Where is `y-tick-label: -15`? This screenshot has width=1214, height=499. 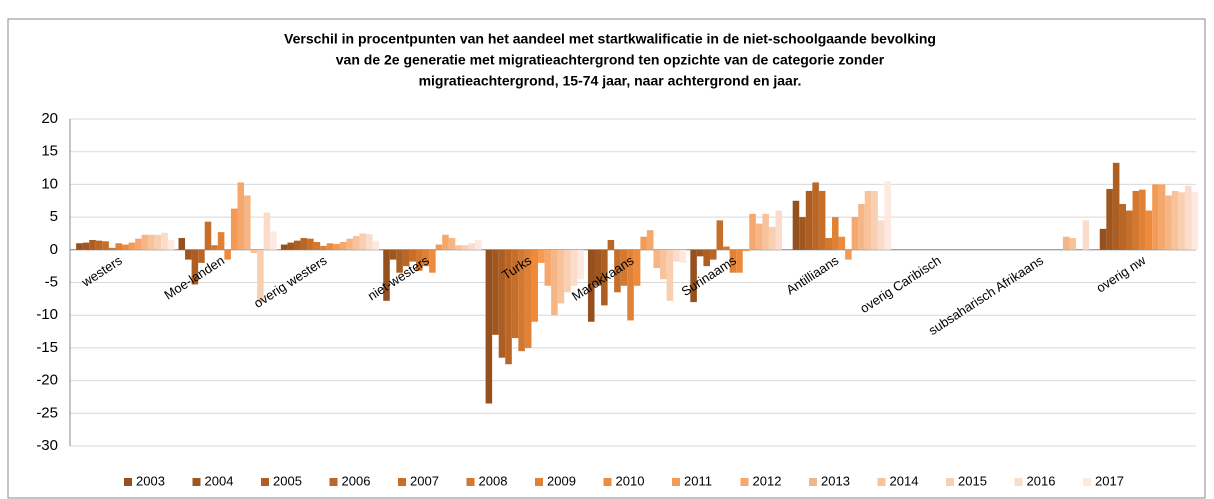 y-tick-label: -15 is located at coordinates (47, 347).